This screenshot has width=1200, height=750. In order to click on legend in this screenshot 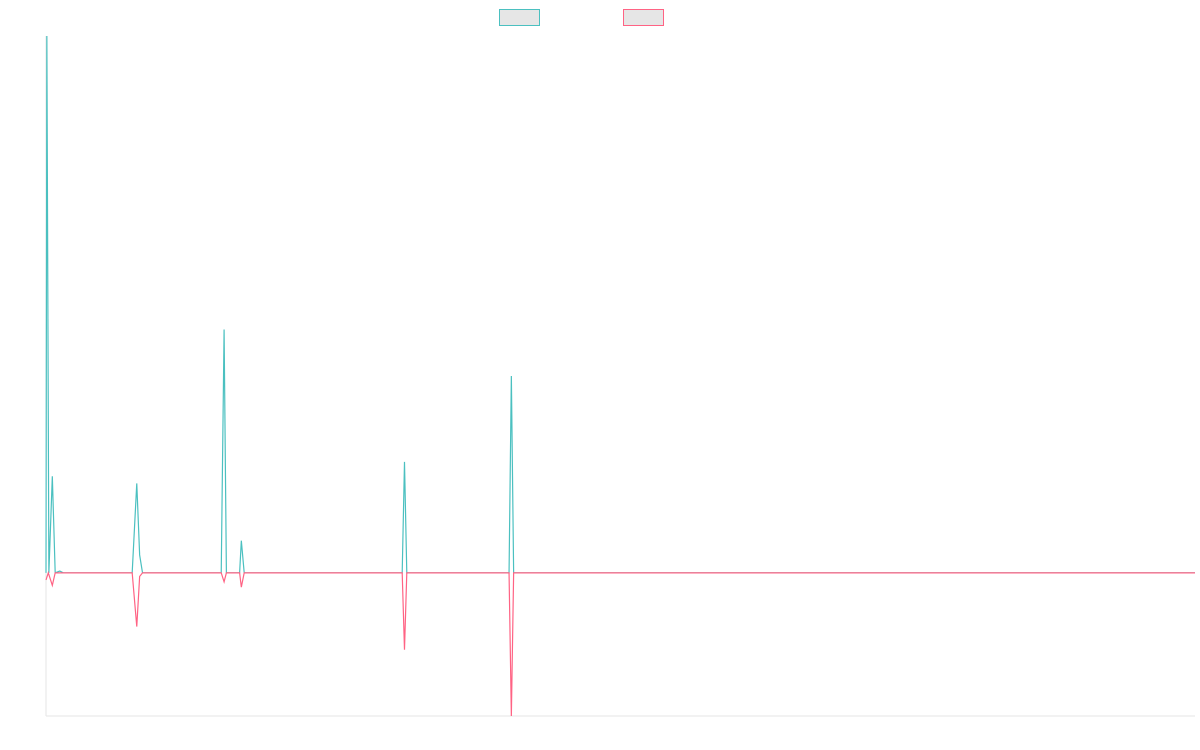, I will do `click(581, 17)`.